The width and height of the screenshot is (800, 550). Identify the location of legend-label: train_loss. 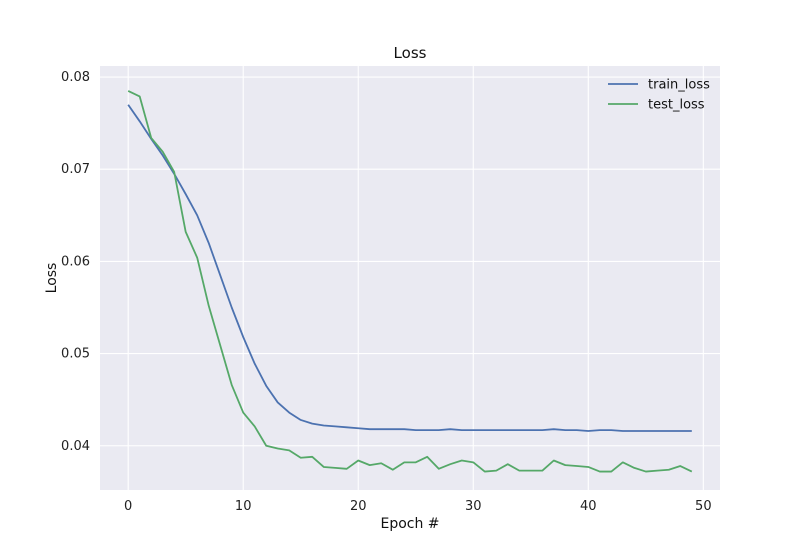
(679, 85).